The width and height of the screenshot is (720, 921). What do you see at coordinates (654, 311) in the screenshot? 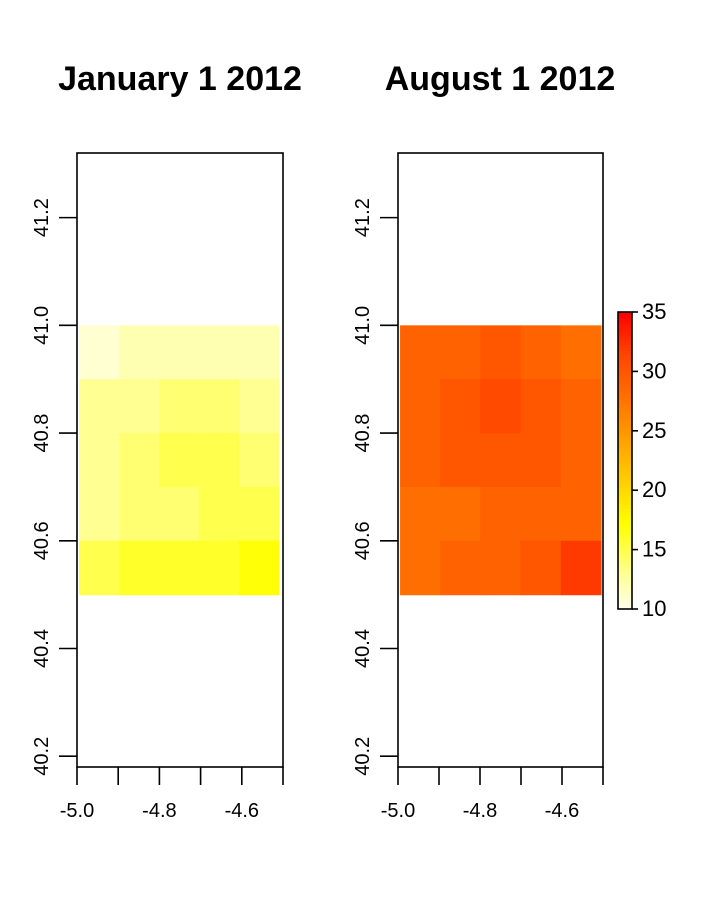
I see `legend-tick-label: 35` at bounding box center [654, 311].